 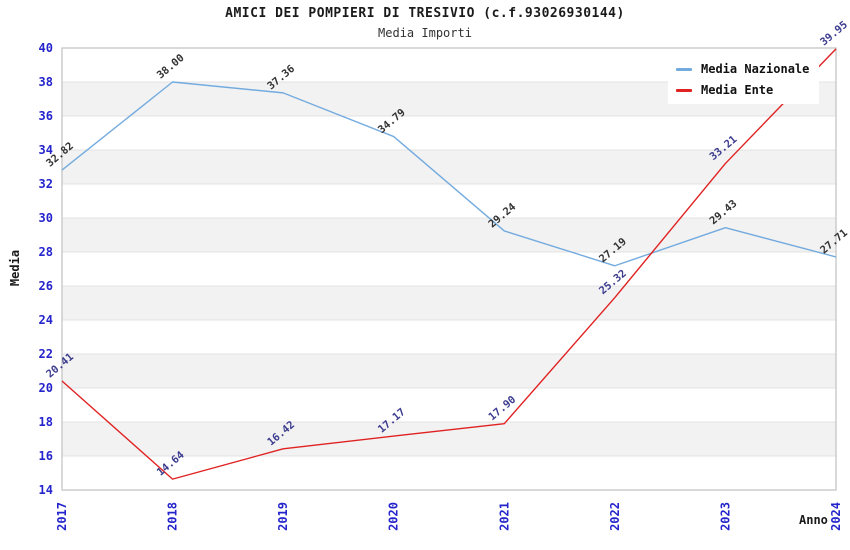 What do you see at coordinates (834, 34) in the screenshot?
I see `data-label: 39.95` at bounding box center [834, 34].